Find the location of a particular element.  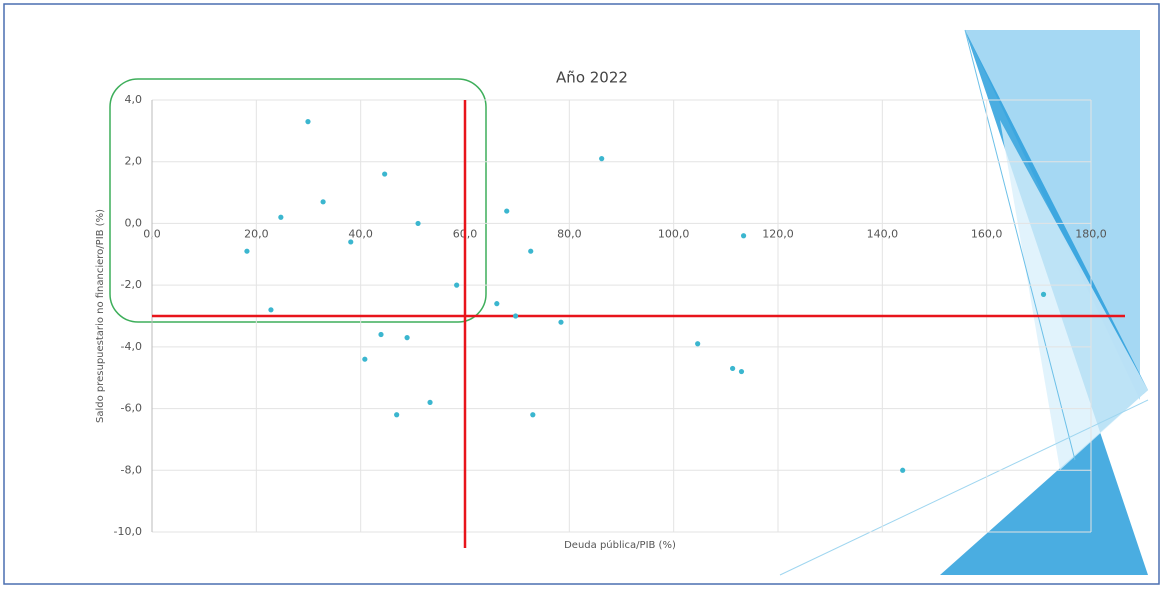

y-tick-label: 0,0 is located at coordinates (134, 222).